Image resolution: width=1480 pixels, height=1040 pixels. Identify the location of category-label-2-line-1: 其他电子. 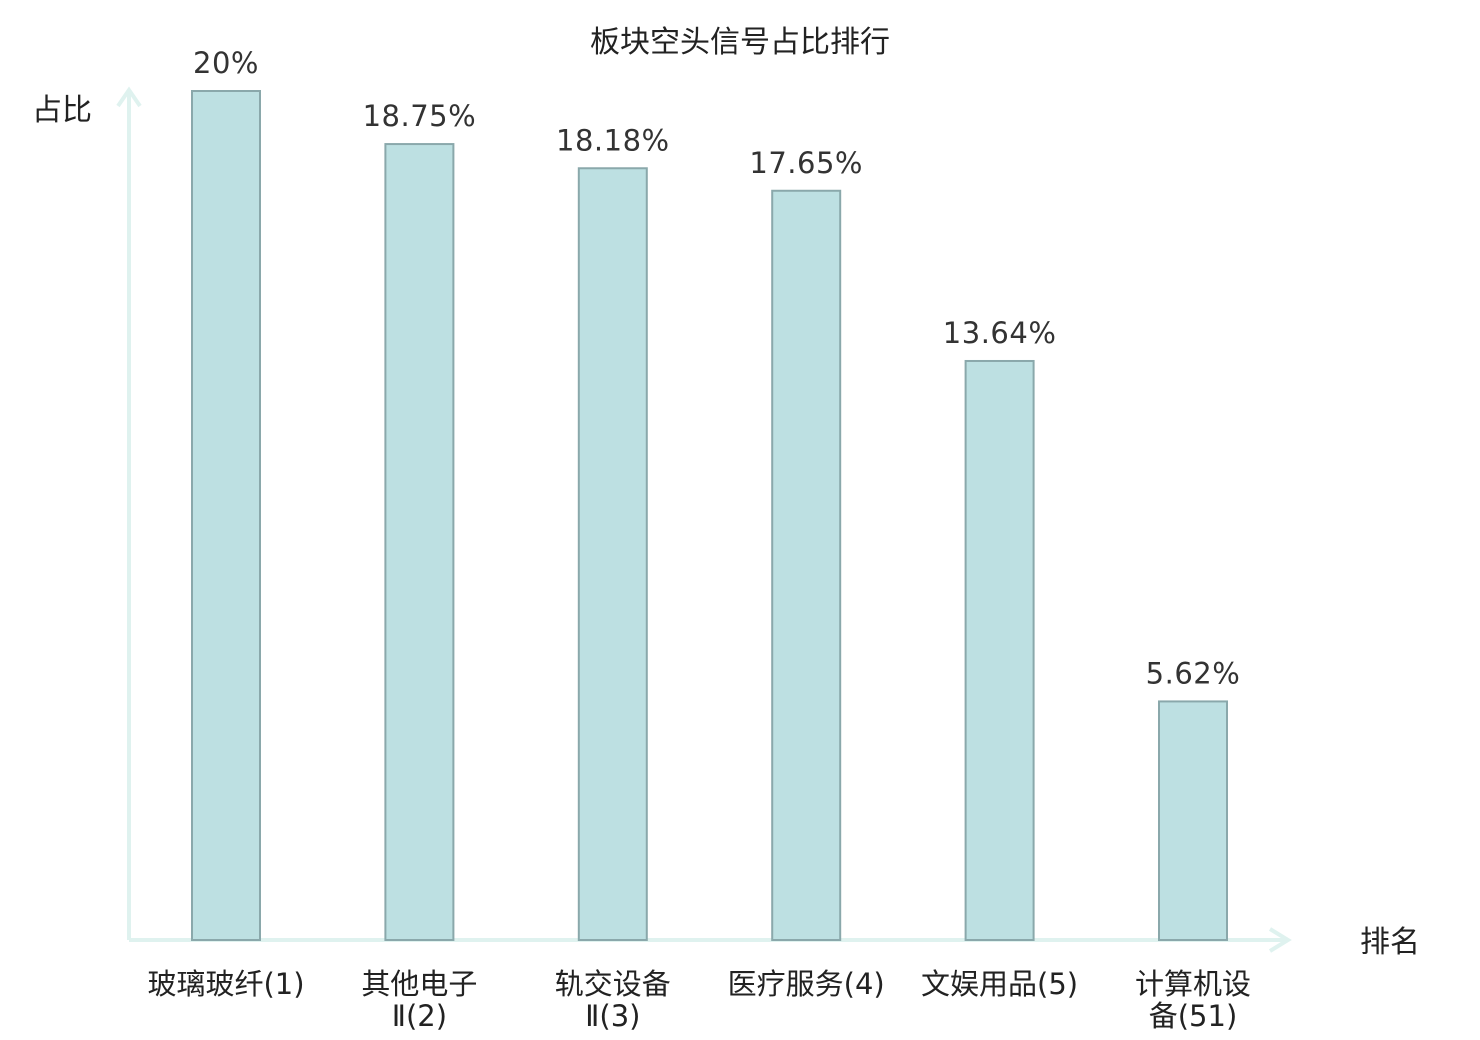
(419, 984).